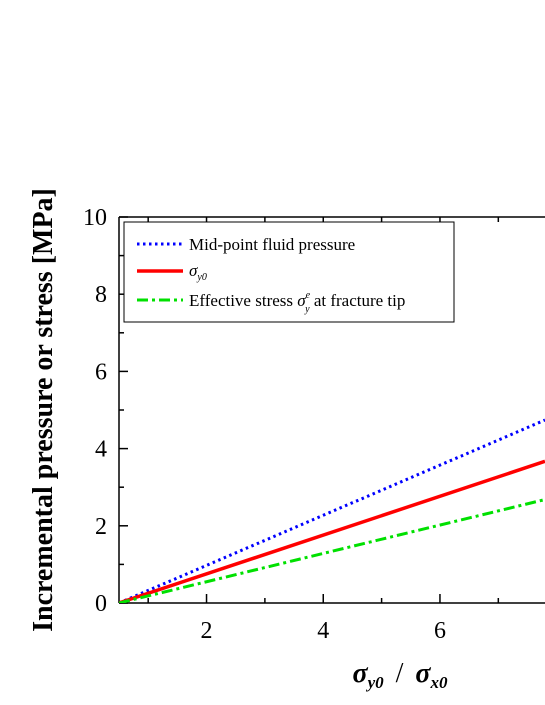  Describe the element at coordinates (207, 631) in the screenshot. I see `x-tick-label: 2` at that location.